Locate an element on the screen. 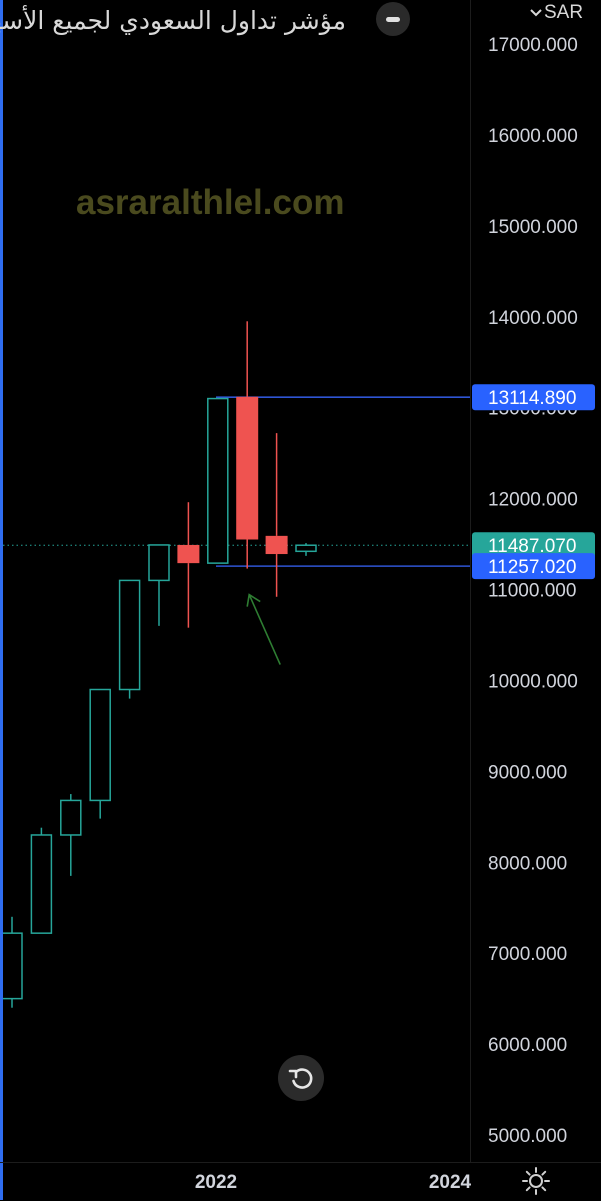  level-badge-lower: 11257.020 is located at coordinates (533, 566).